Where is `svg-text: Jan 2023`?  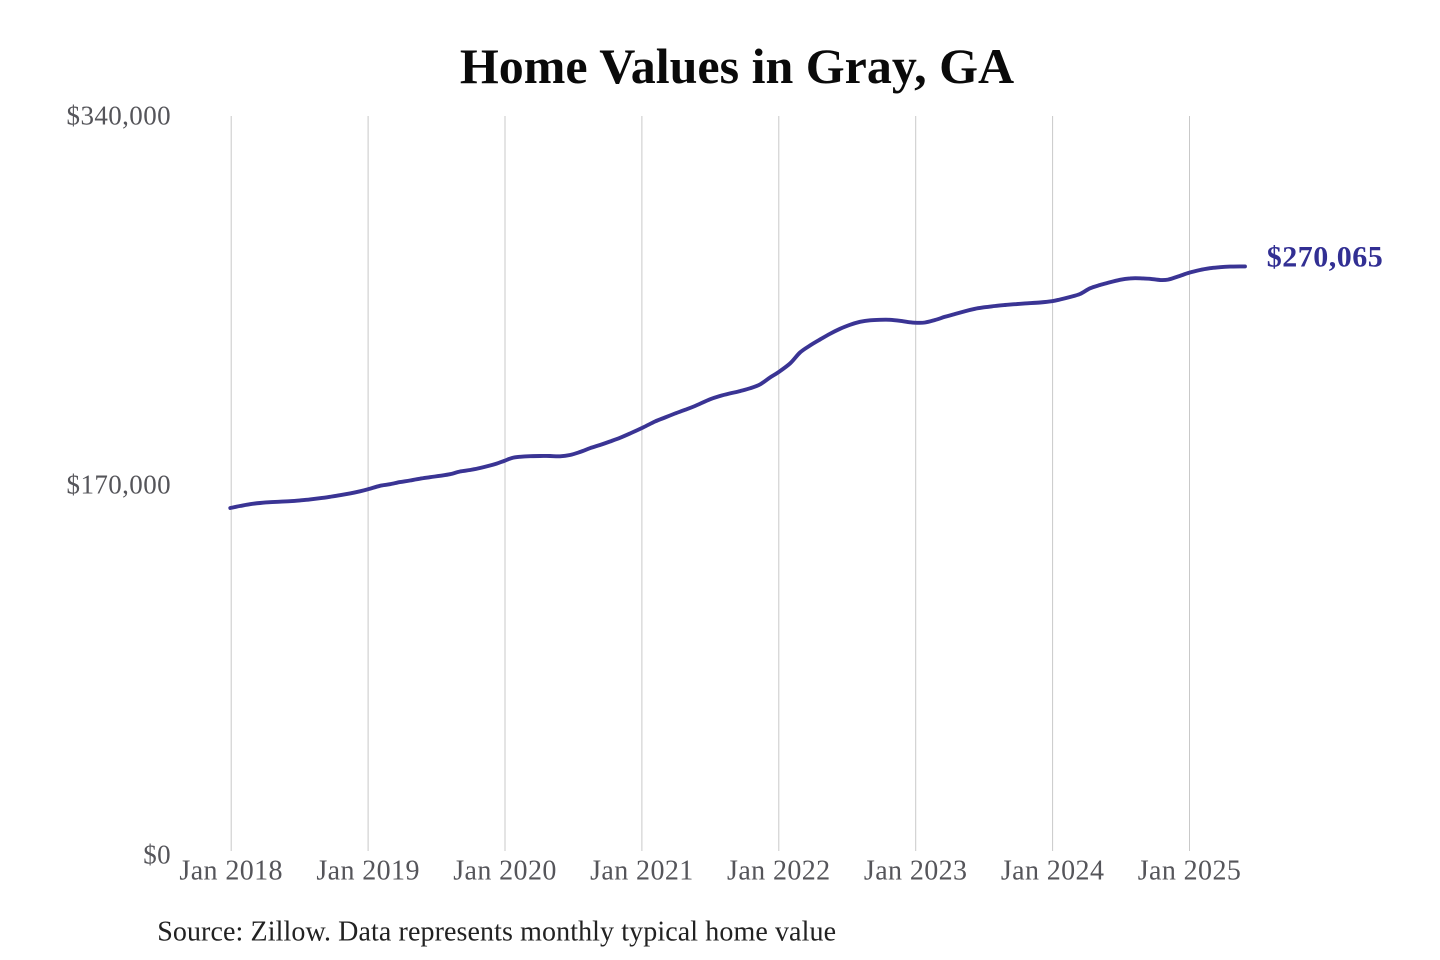 svg-text: Jan 2023 is located at coordinates (916, 871).